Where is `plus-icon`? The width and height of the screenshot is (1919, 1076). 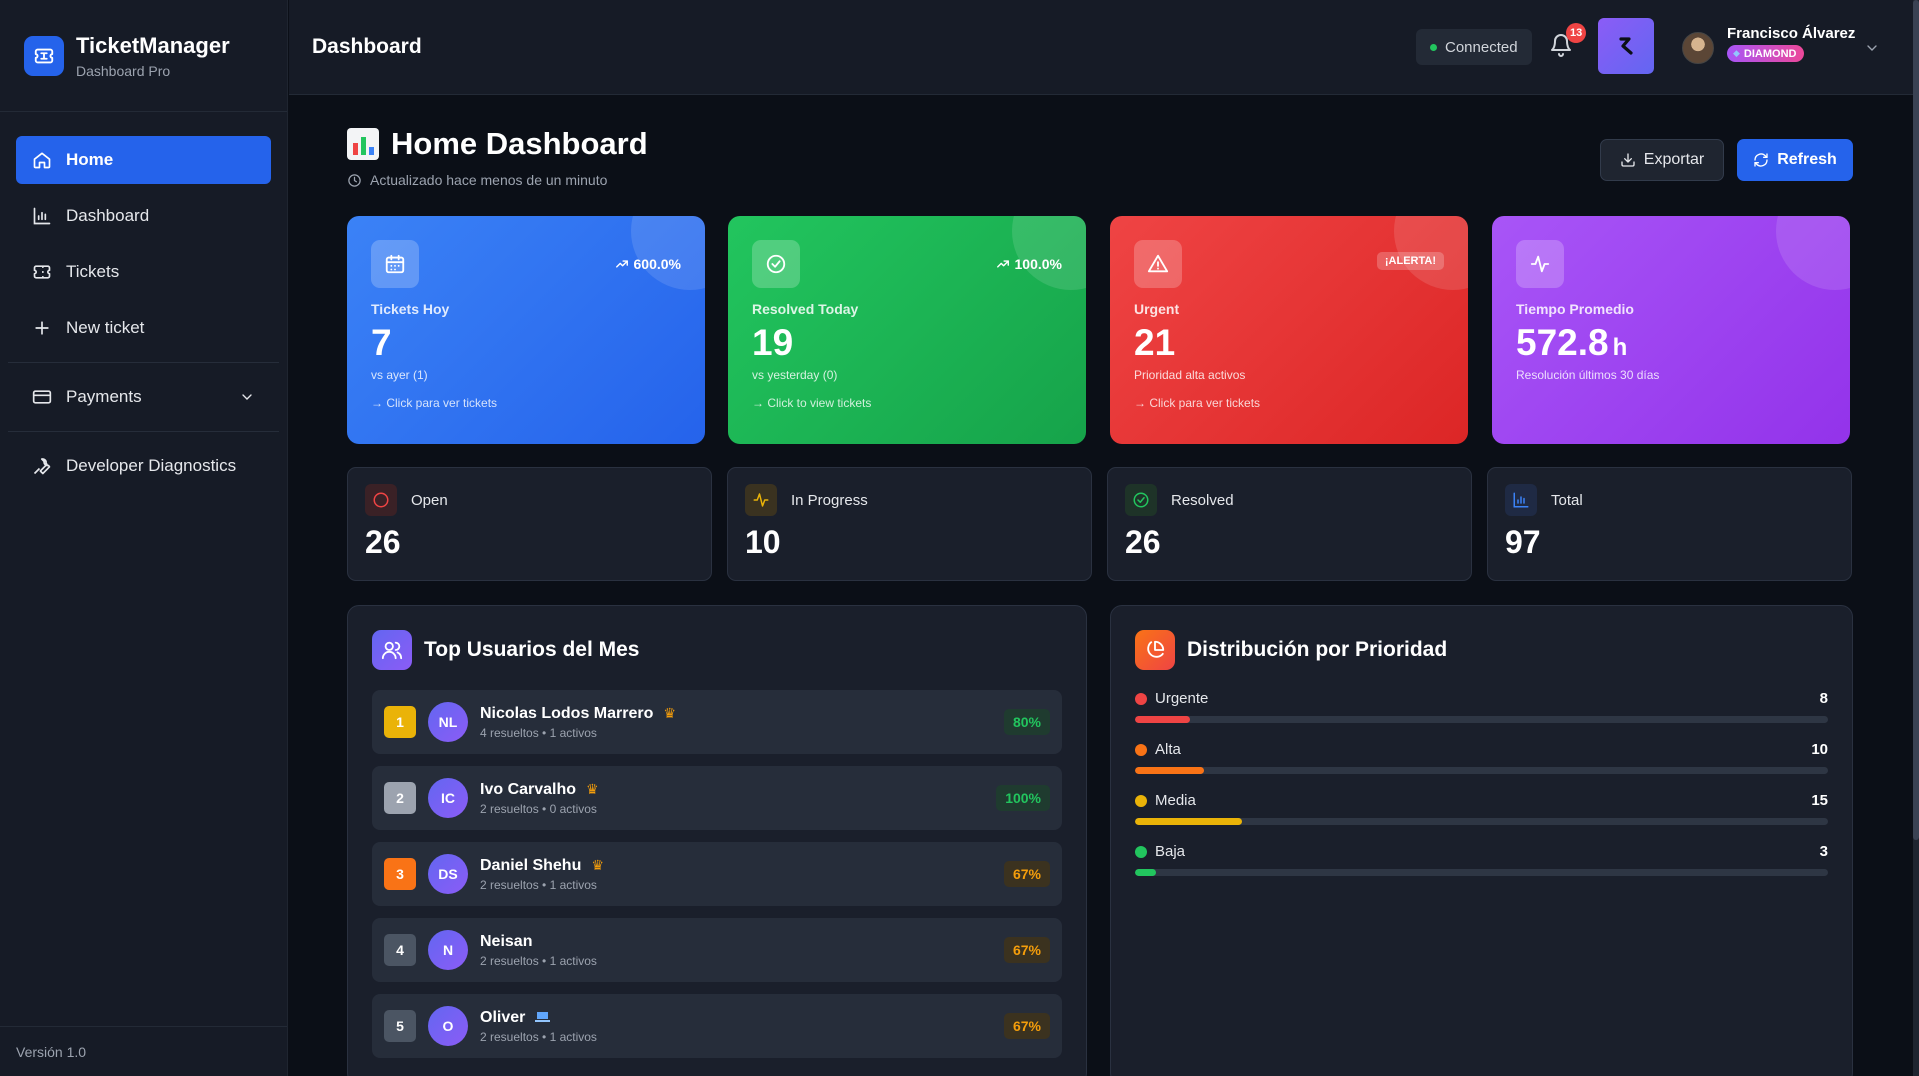
plus-icon is located at coordinates (42, 328).